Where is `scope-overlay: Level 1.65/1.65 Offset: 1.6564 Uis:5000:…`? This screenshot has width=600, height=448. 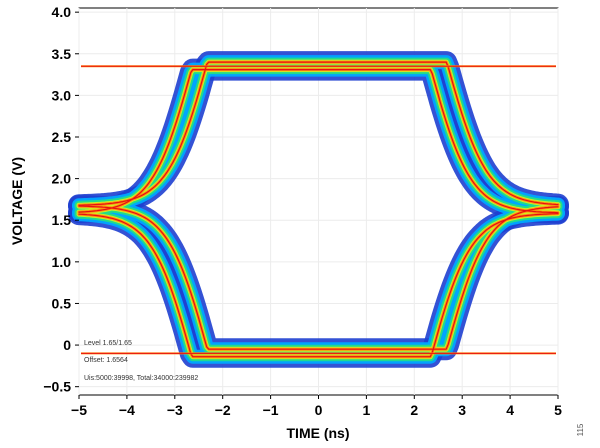
scope-overlay: Level 1.65/1.65 Offset: 1.6564 Uis:5000:… is located at coordinates (141, 361).